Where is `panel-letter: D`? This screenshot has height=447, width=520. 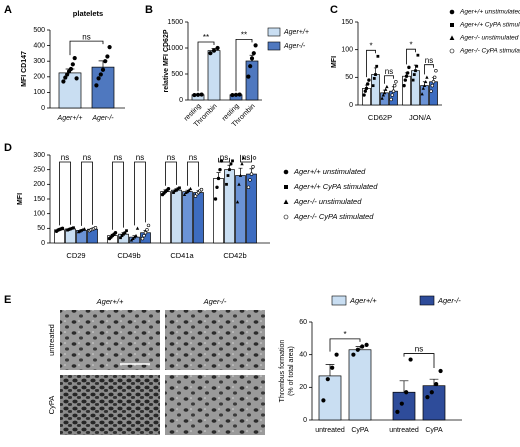
panel-letter: D is located at coordinates (8, 148).